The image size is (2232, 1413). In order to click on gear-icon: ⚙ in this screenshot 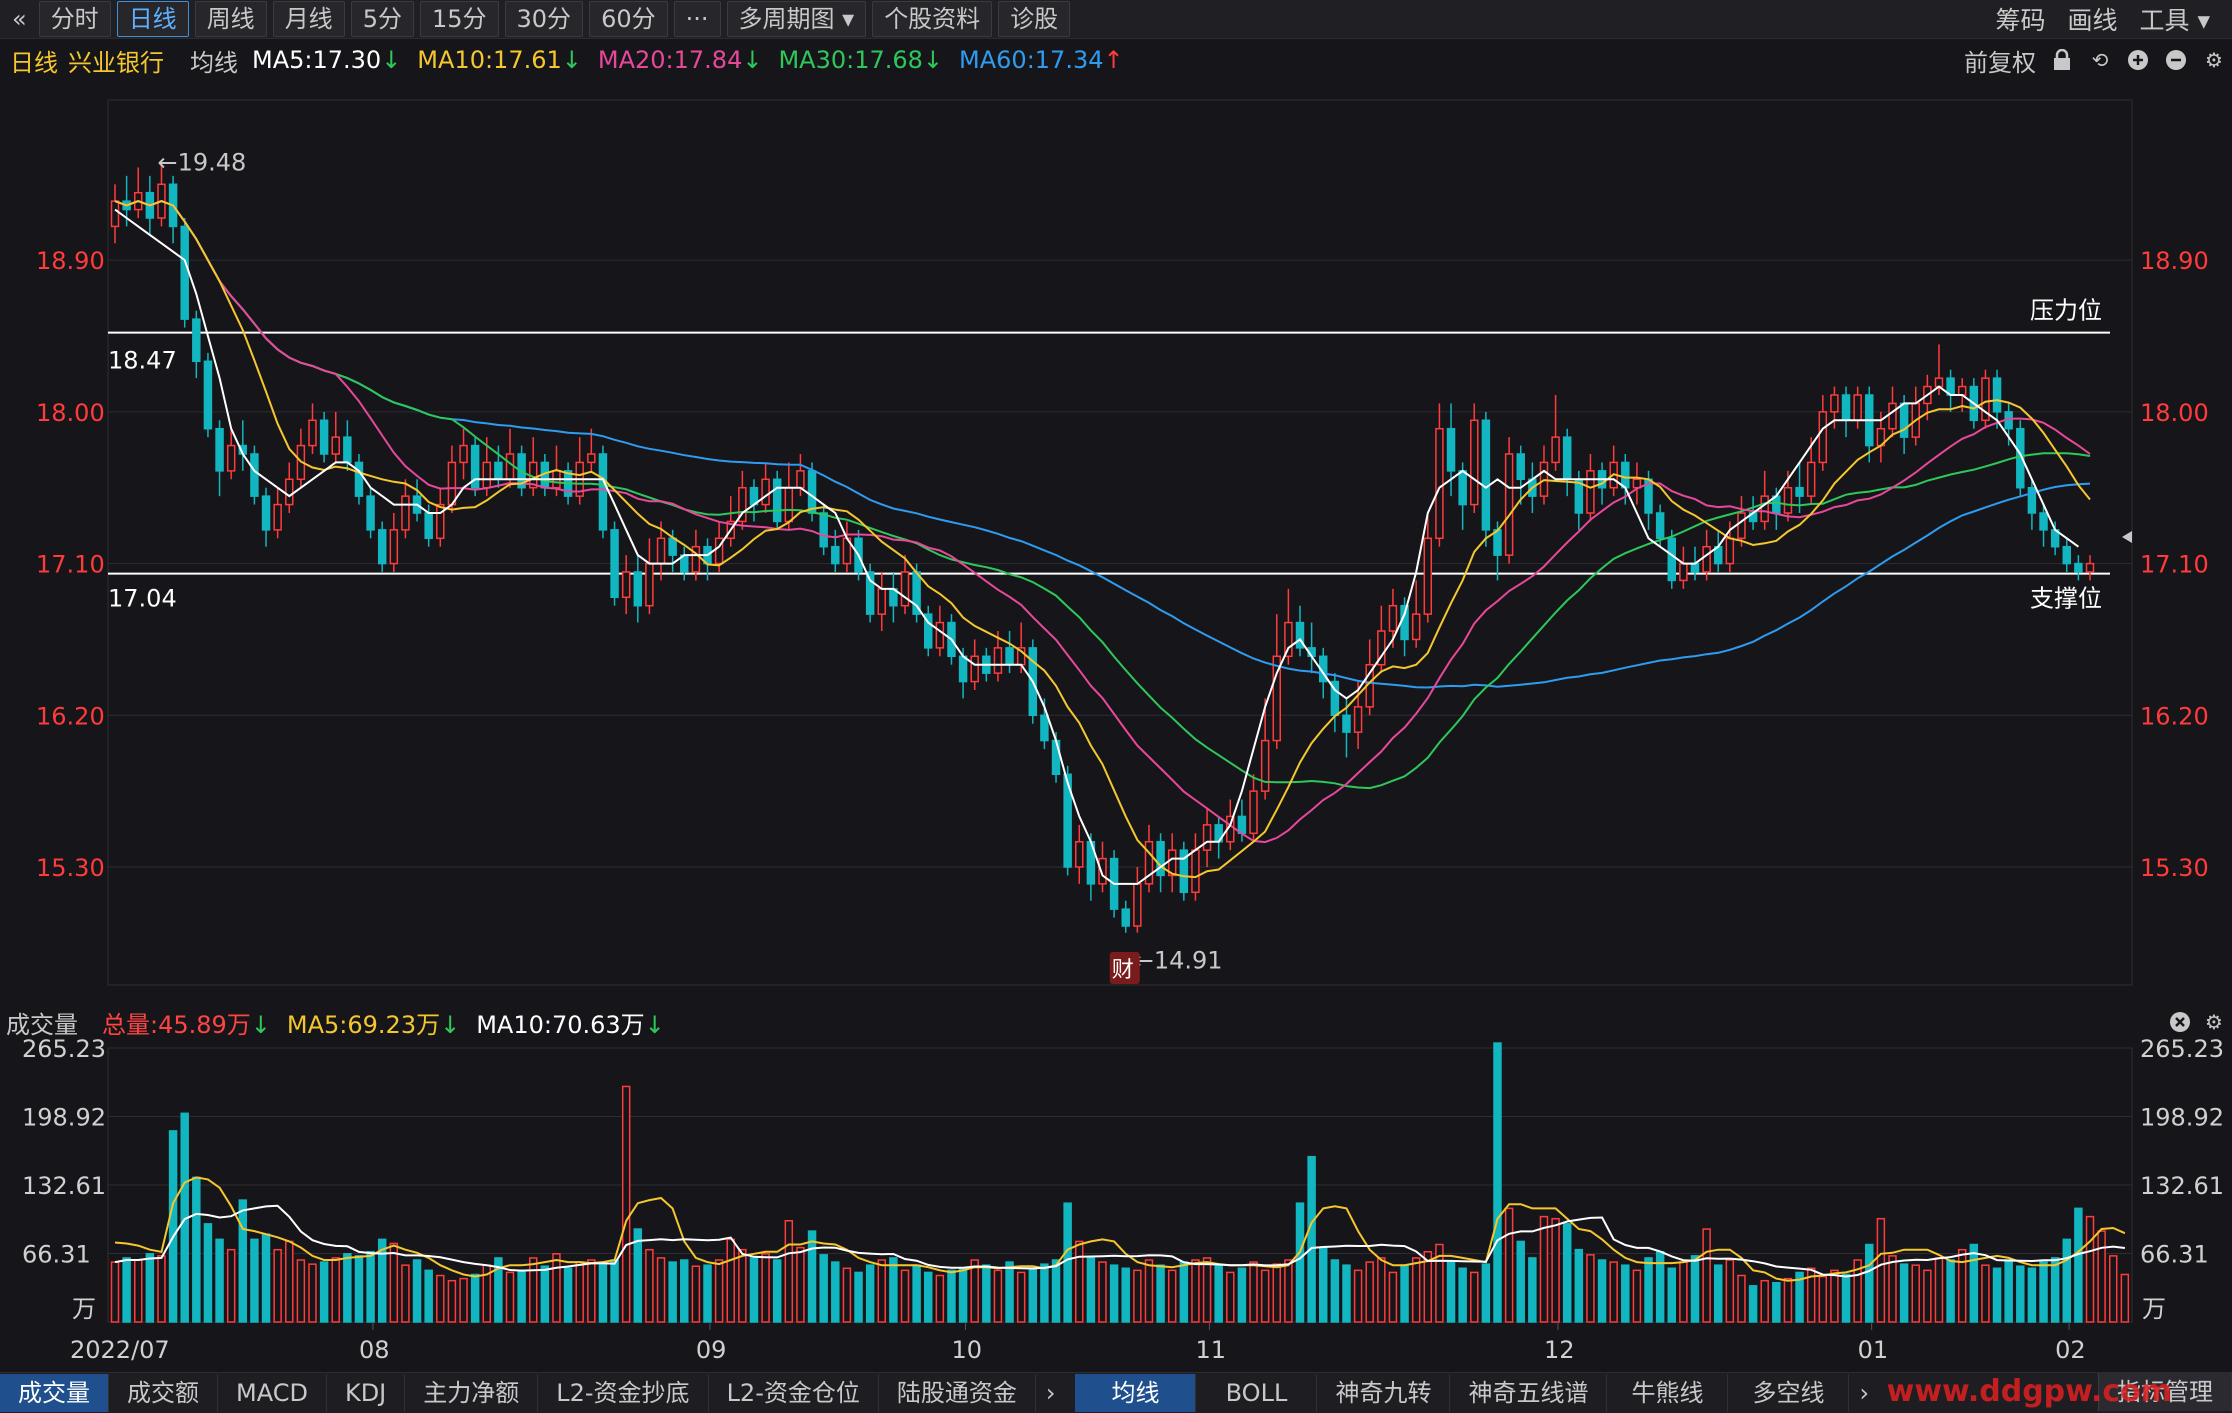, I will do `click(2214, 60)`.